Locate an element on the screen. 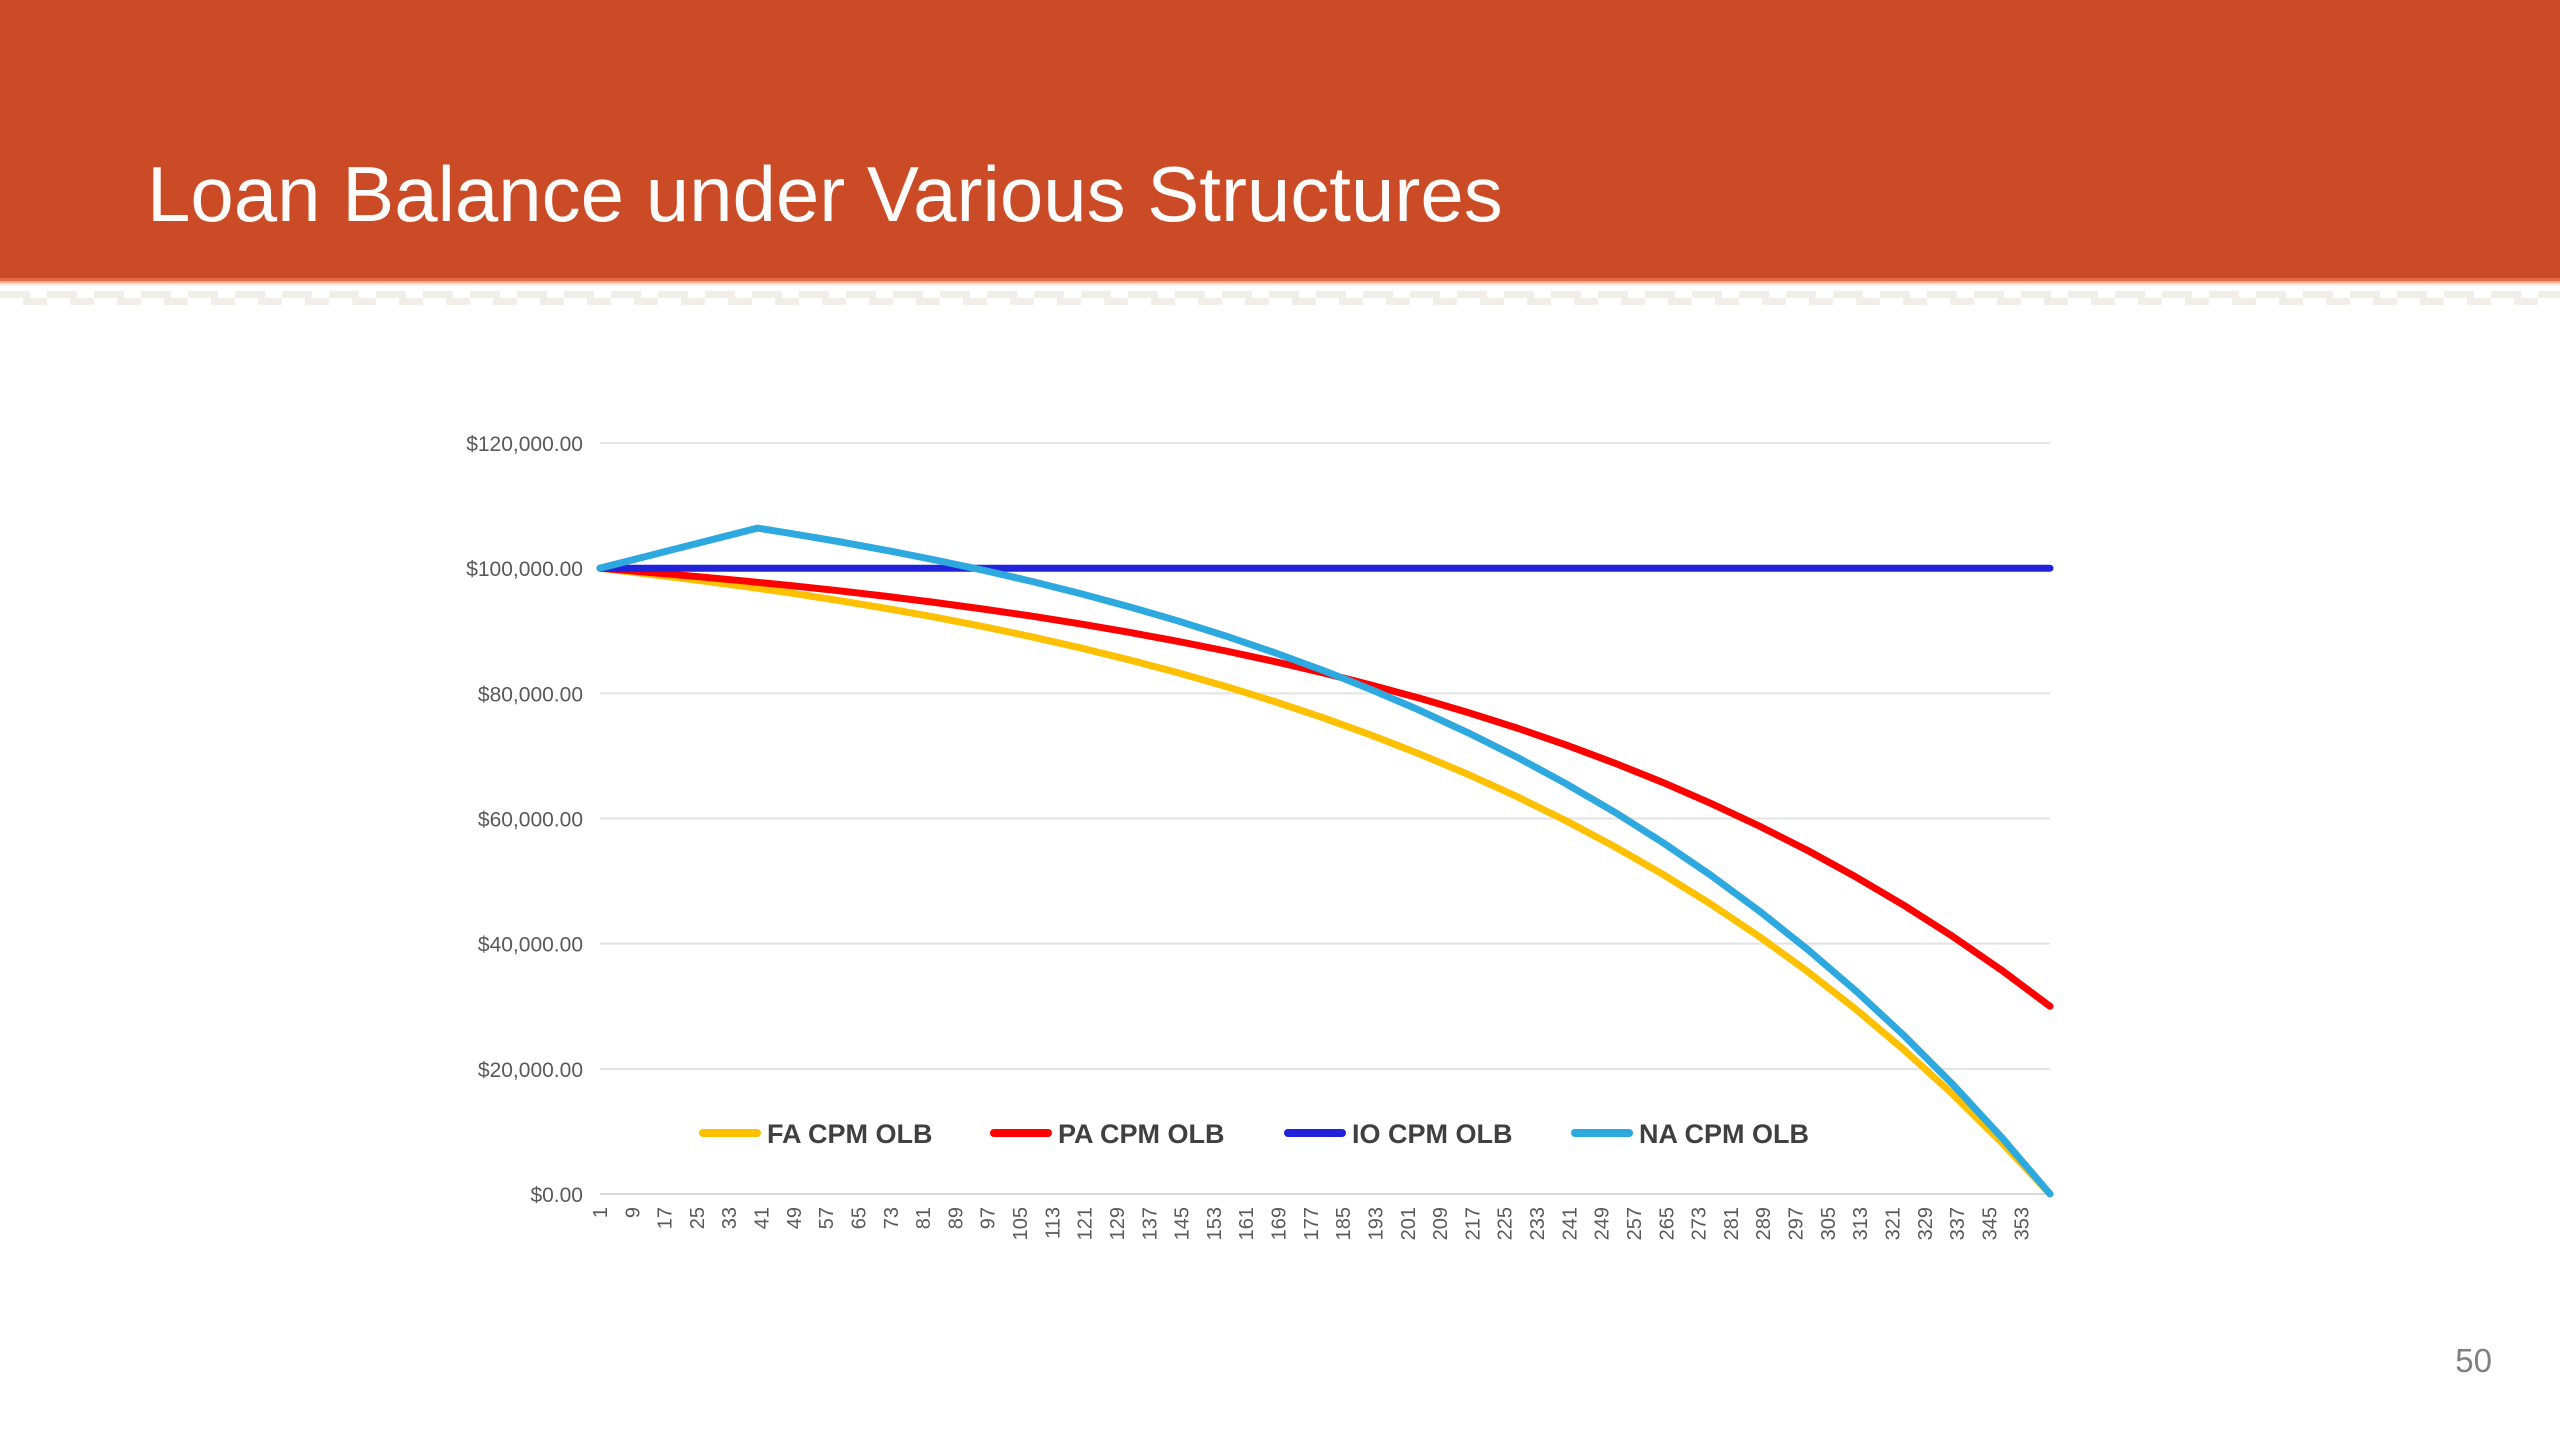 The width and height of the screenshot is (2560, 1440). x-tick-label: 9 is located at coordinates (633, 1212).